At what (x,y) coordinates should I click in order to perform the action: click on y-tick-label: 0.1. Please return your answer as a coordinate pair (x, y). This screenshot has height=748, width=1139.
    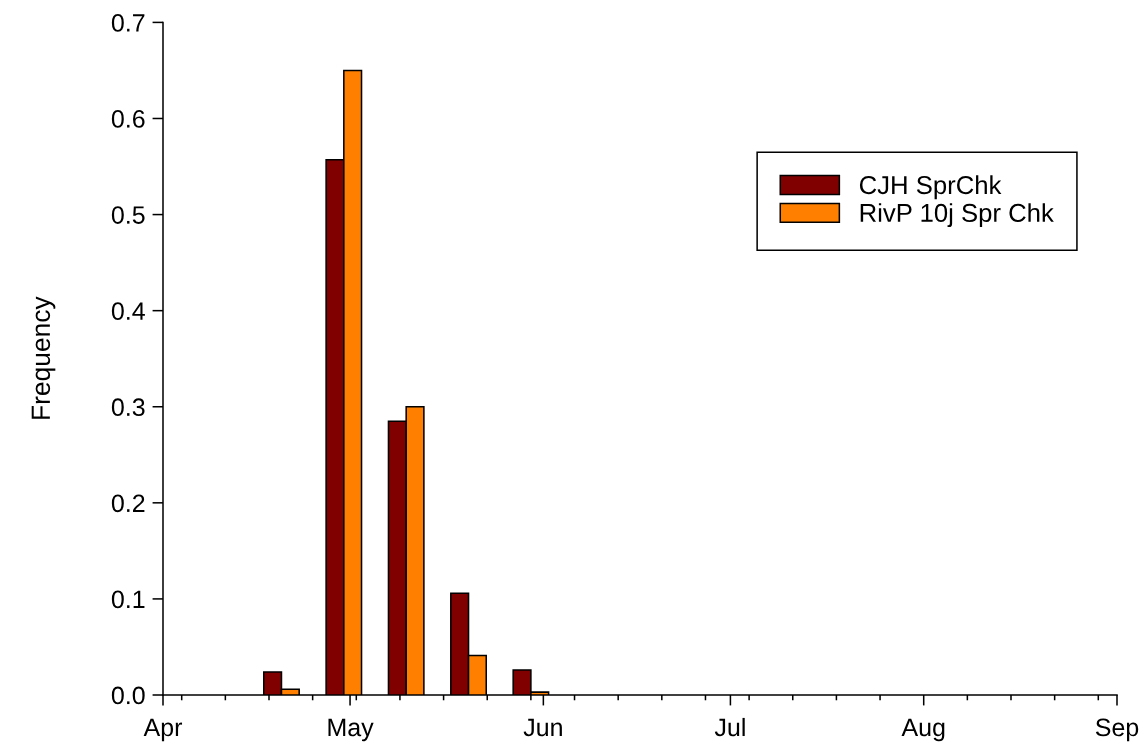
    Looking at the image, I should click on (128, 599).